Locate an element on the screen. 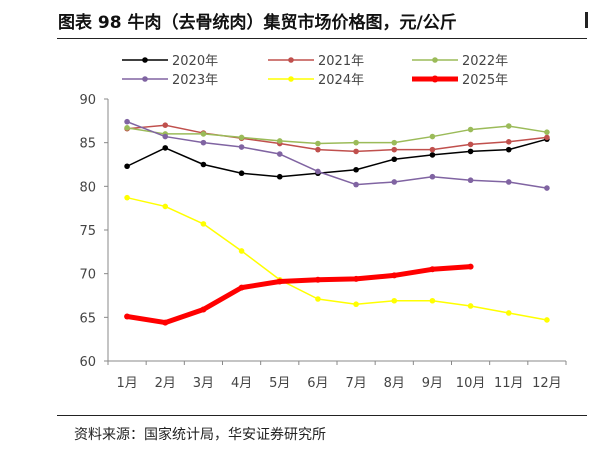  y-tick-label: 90 is located at coordinates (87, 100).